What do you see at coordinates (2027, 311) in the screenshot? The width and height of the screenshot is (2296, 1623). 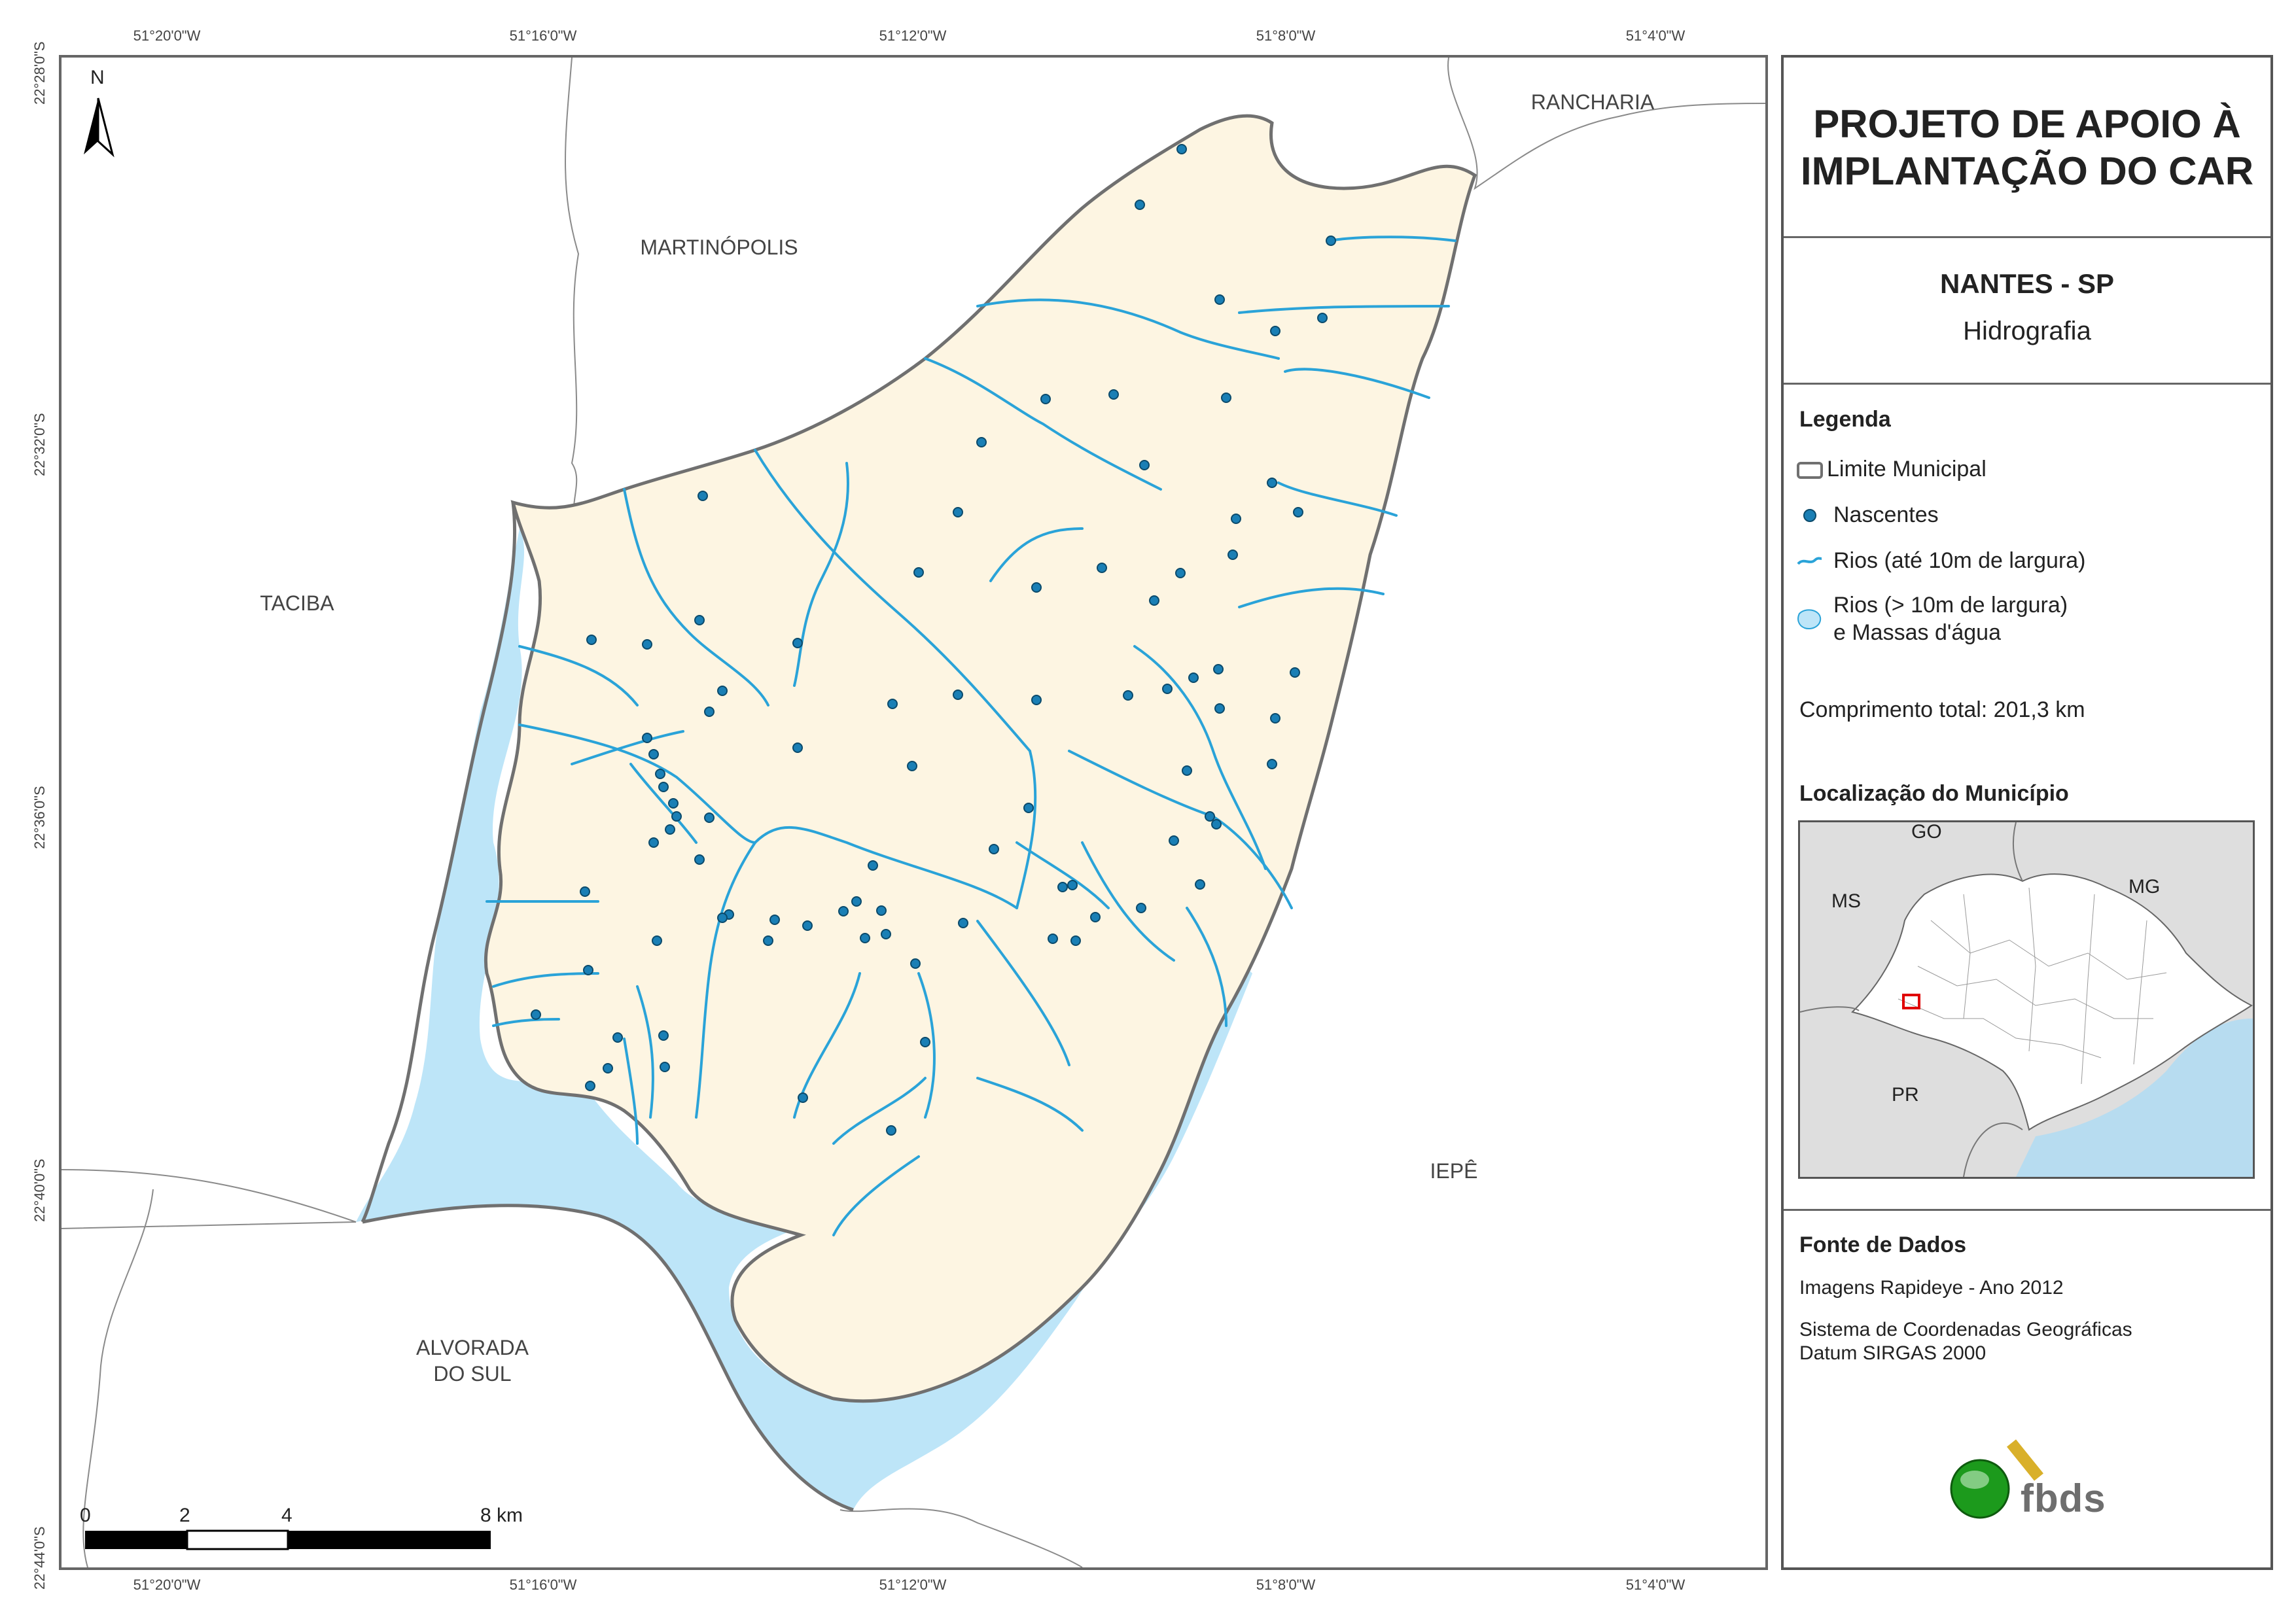 I see `subtitle-section: NANTES - SP Hidrografia` at bounding box center [2027, 311].